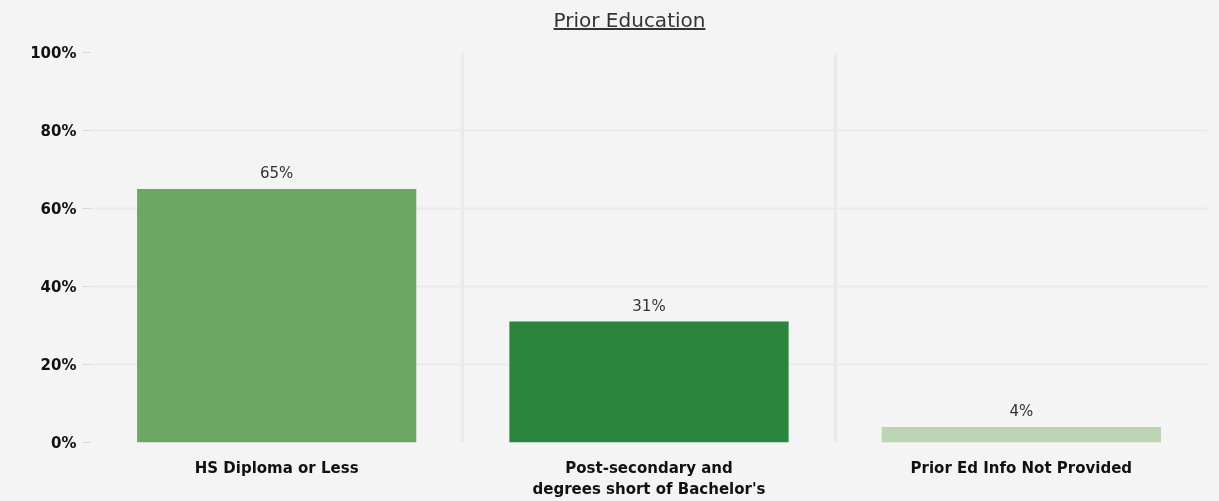 The height and width of the screenshot is (501, 1219). I want to click on data-label: 65%, so click(277, 173).